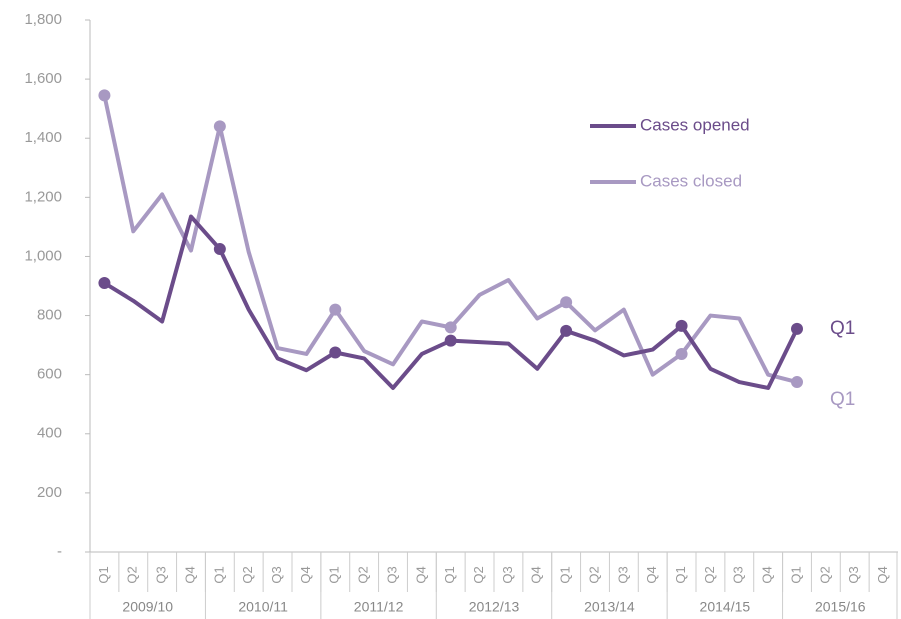 This screenshot has height=619, width=901. What do you see at coordinates (840, 607) in the screenshot?
I see `year-label: 2015/16` at bounding box center [840, 607].